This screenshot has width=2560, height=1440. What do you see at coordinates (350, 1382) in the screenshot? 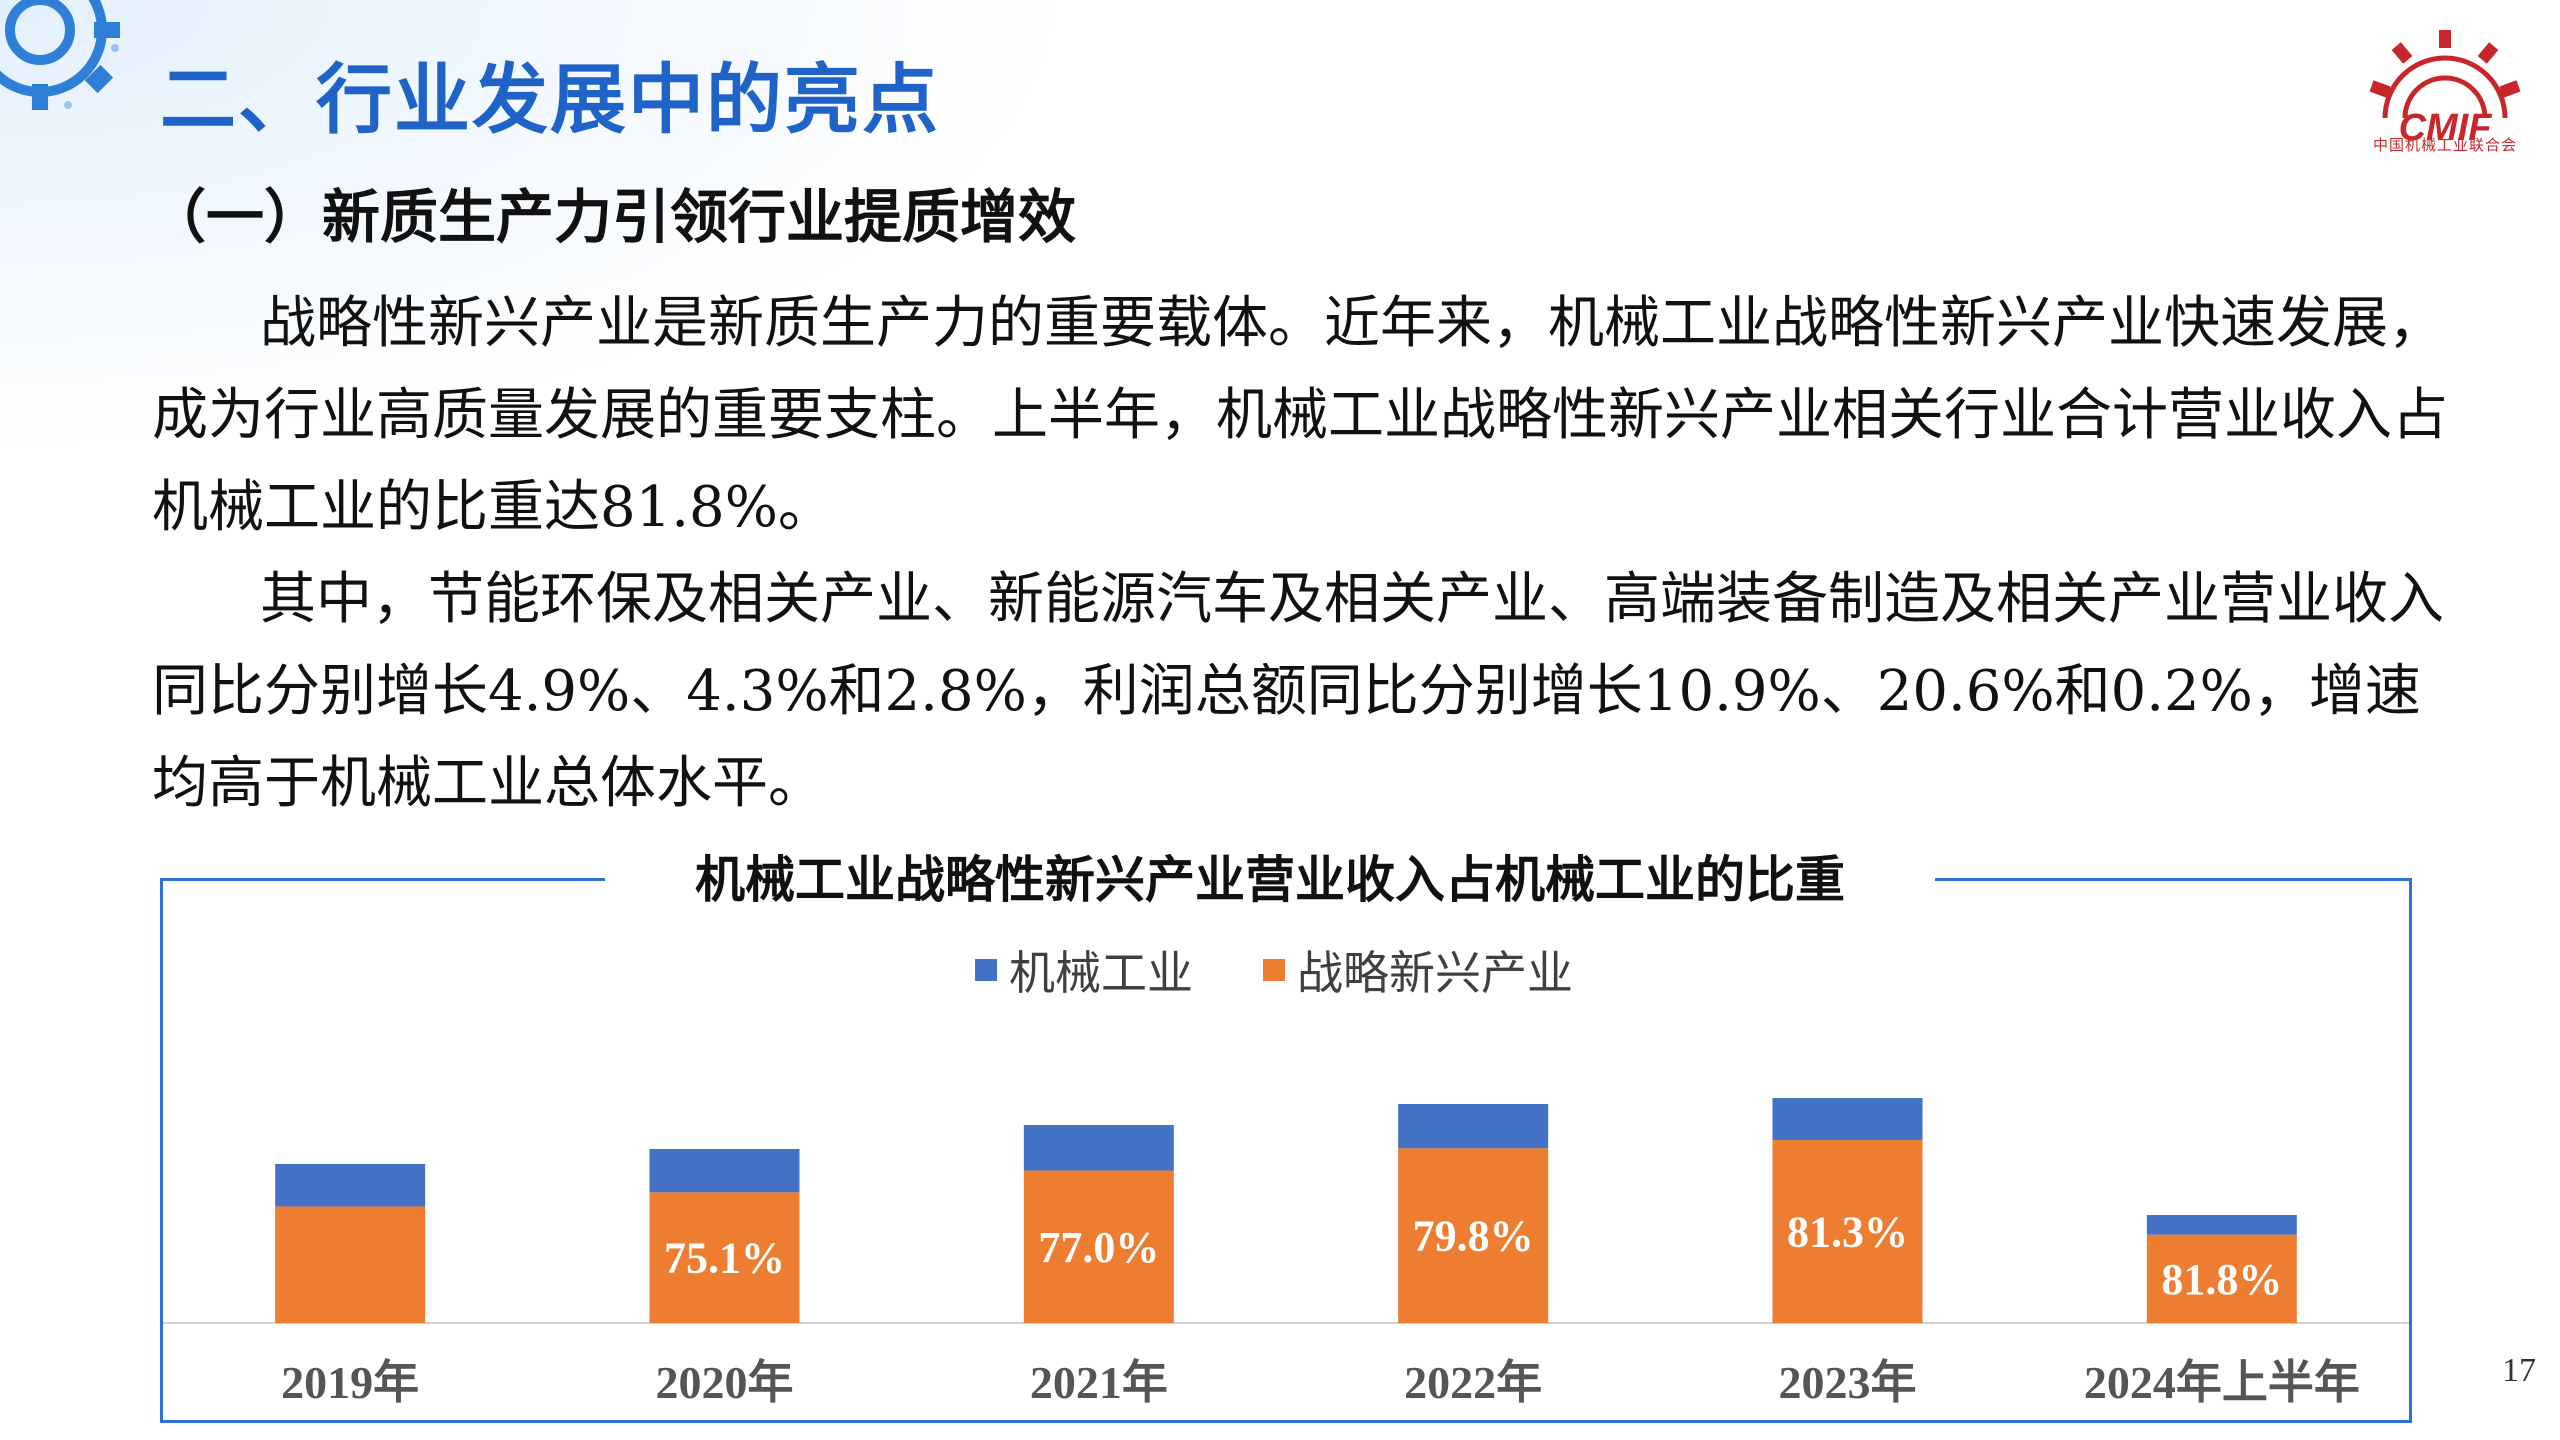
I see `x-tick-label-0: 2019年` at bounding box center [350, 1382].